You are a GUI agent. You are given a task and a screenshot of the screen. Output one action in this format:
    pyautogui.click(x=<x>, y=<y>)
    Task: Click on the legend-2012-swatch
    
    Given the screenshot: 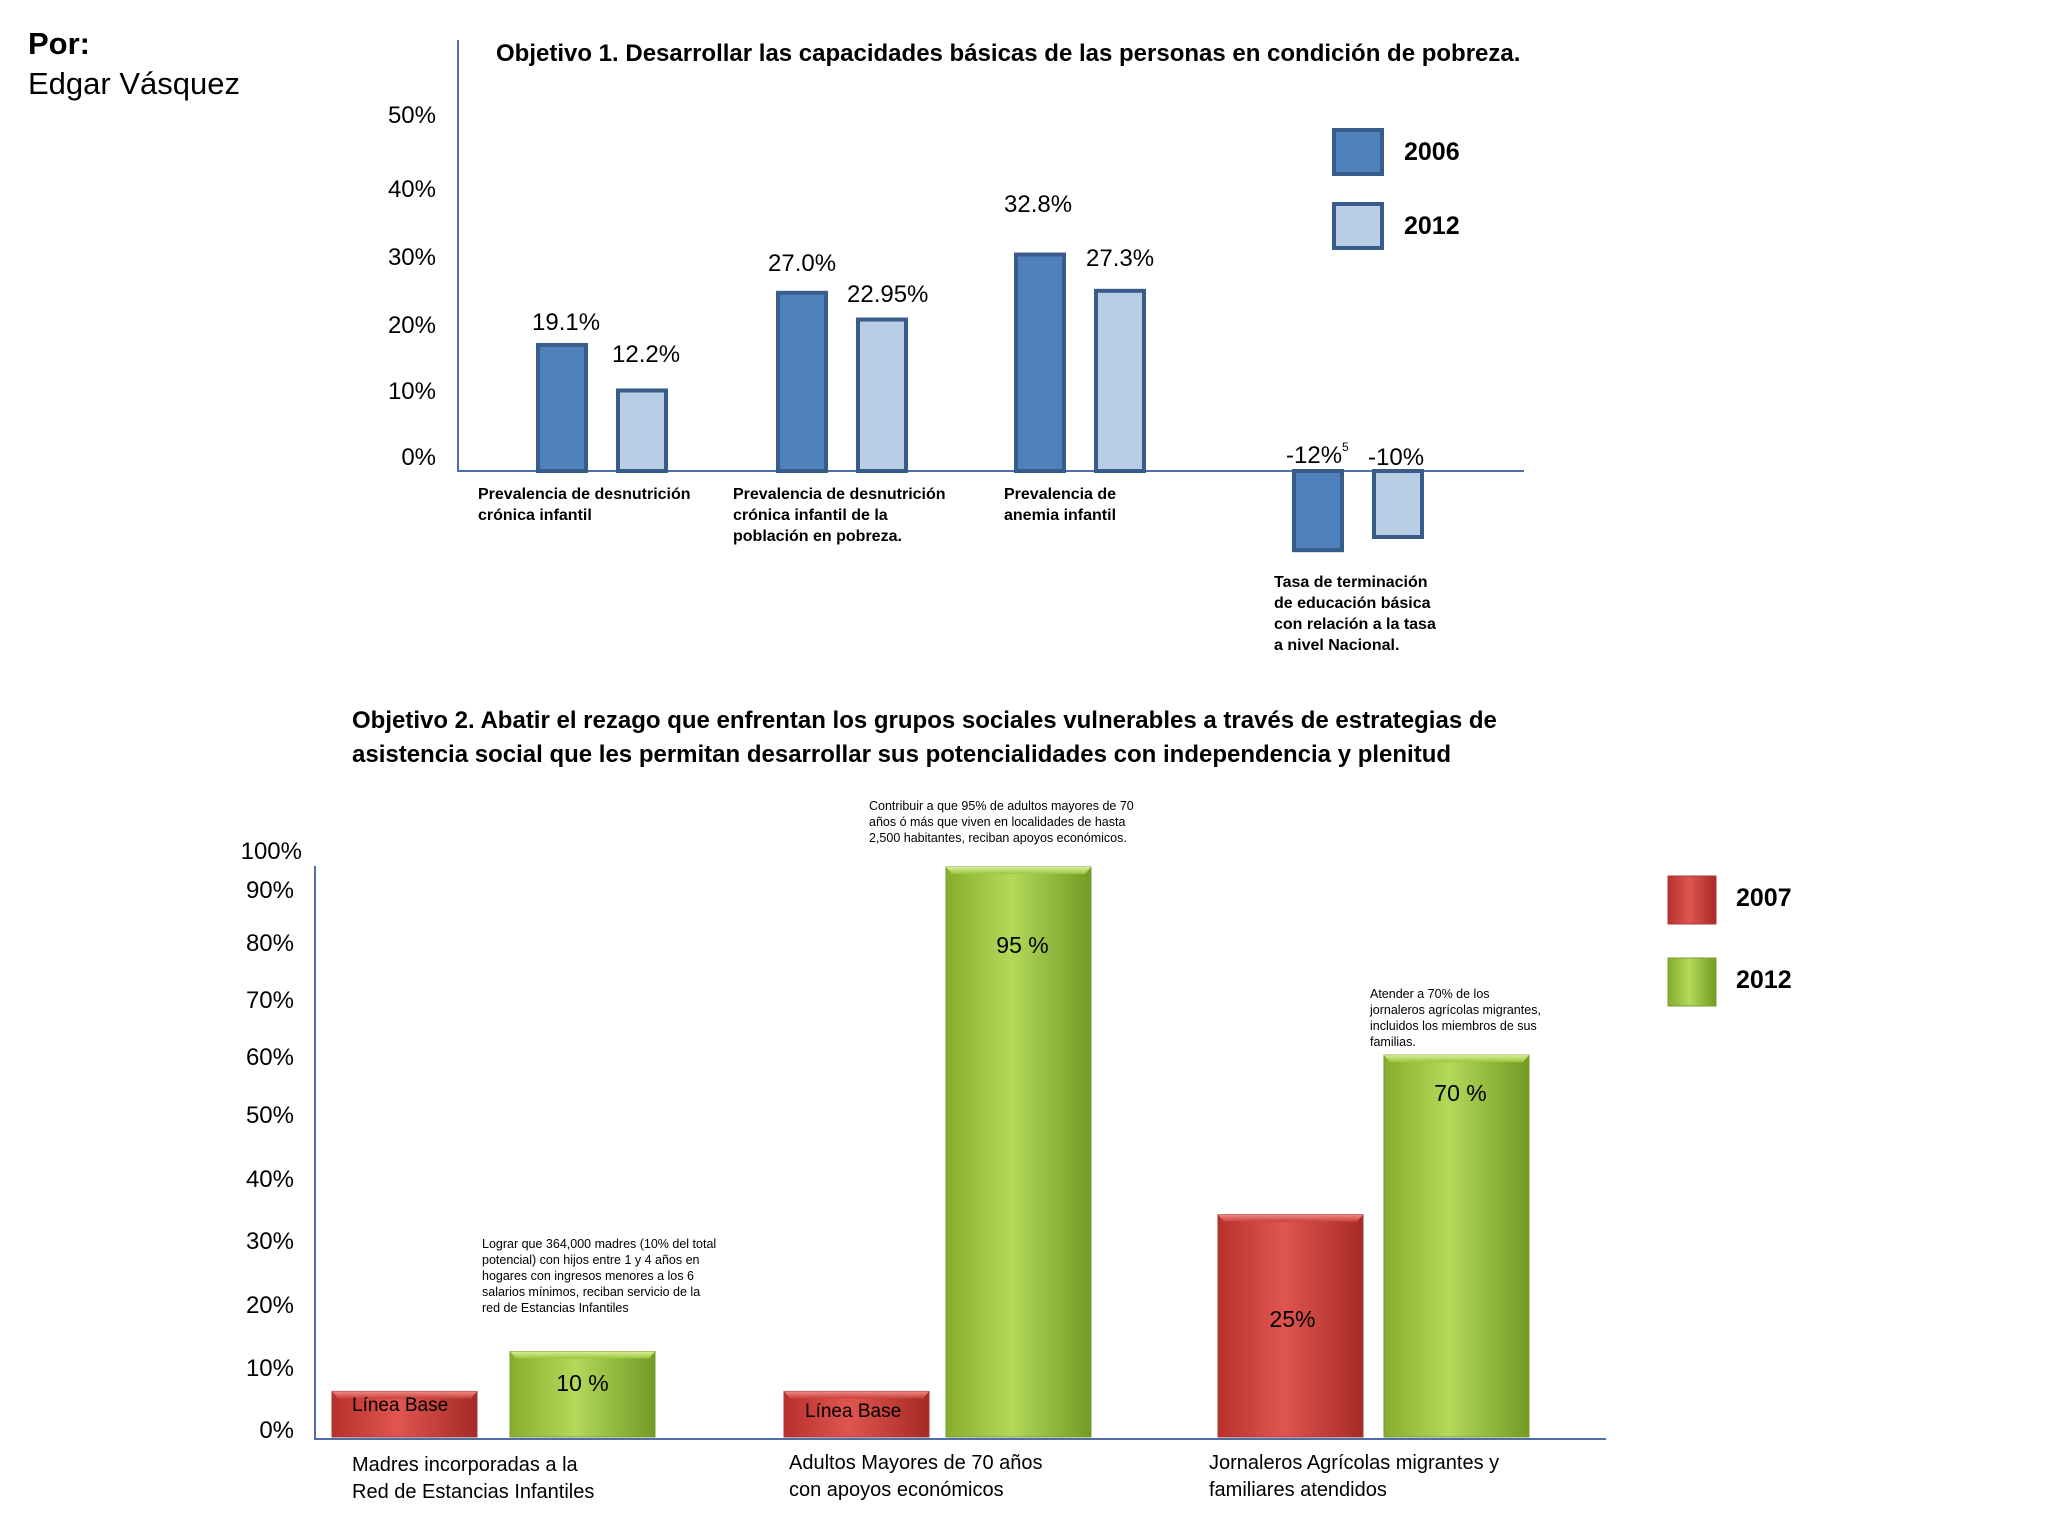 What is the action you would take?
    pyautogui.click(x=1358, y=226)
    